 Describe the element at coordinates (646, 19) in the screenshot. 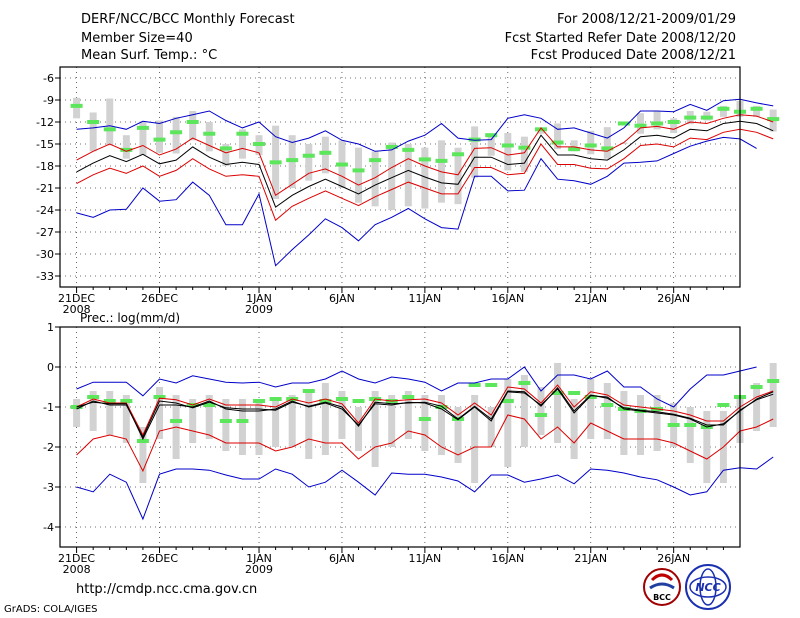

I see `forecast-period: For 2008/12/21-2009/01/29` at that location.